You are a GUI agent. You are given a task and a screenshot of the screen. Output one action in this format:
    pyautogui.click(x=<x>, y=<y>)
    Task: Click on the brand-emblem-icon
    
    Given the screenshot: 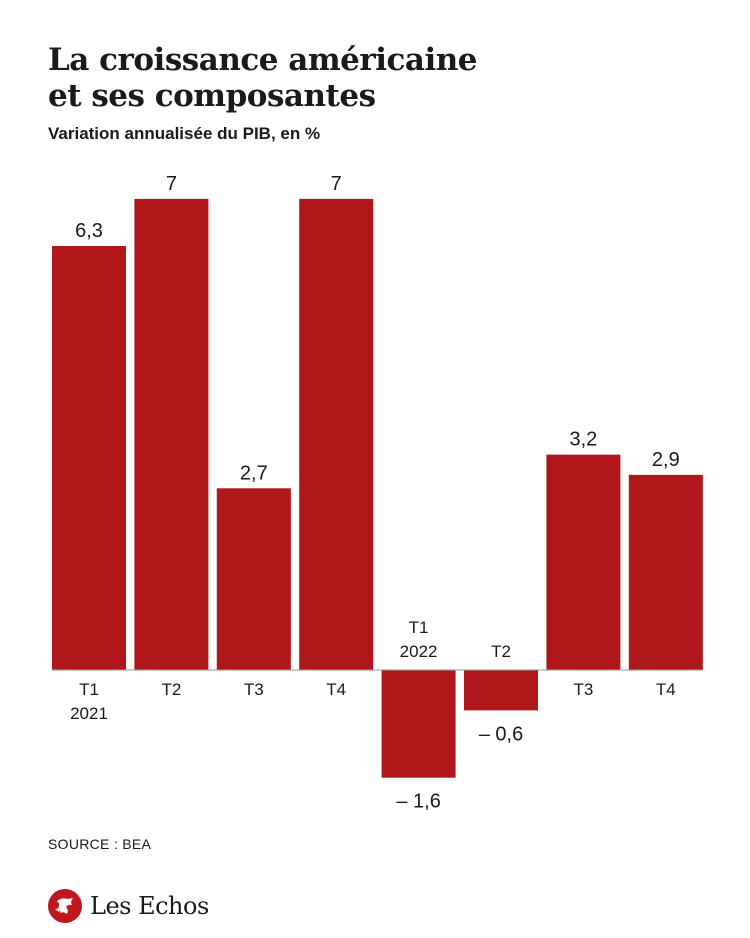 What is the action you would take?
    pyautogui.click(x=65, y=906)
    